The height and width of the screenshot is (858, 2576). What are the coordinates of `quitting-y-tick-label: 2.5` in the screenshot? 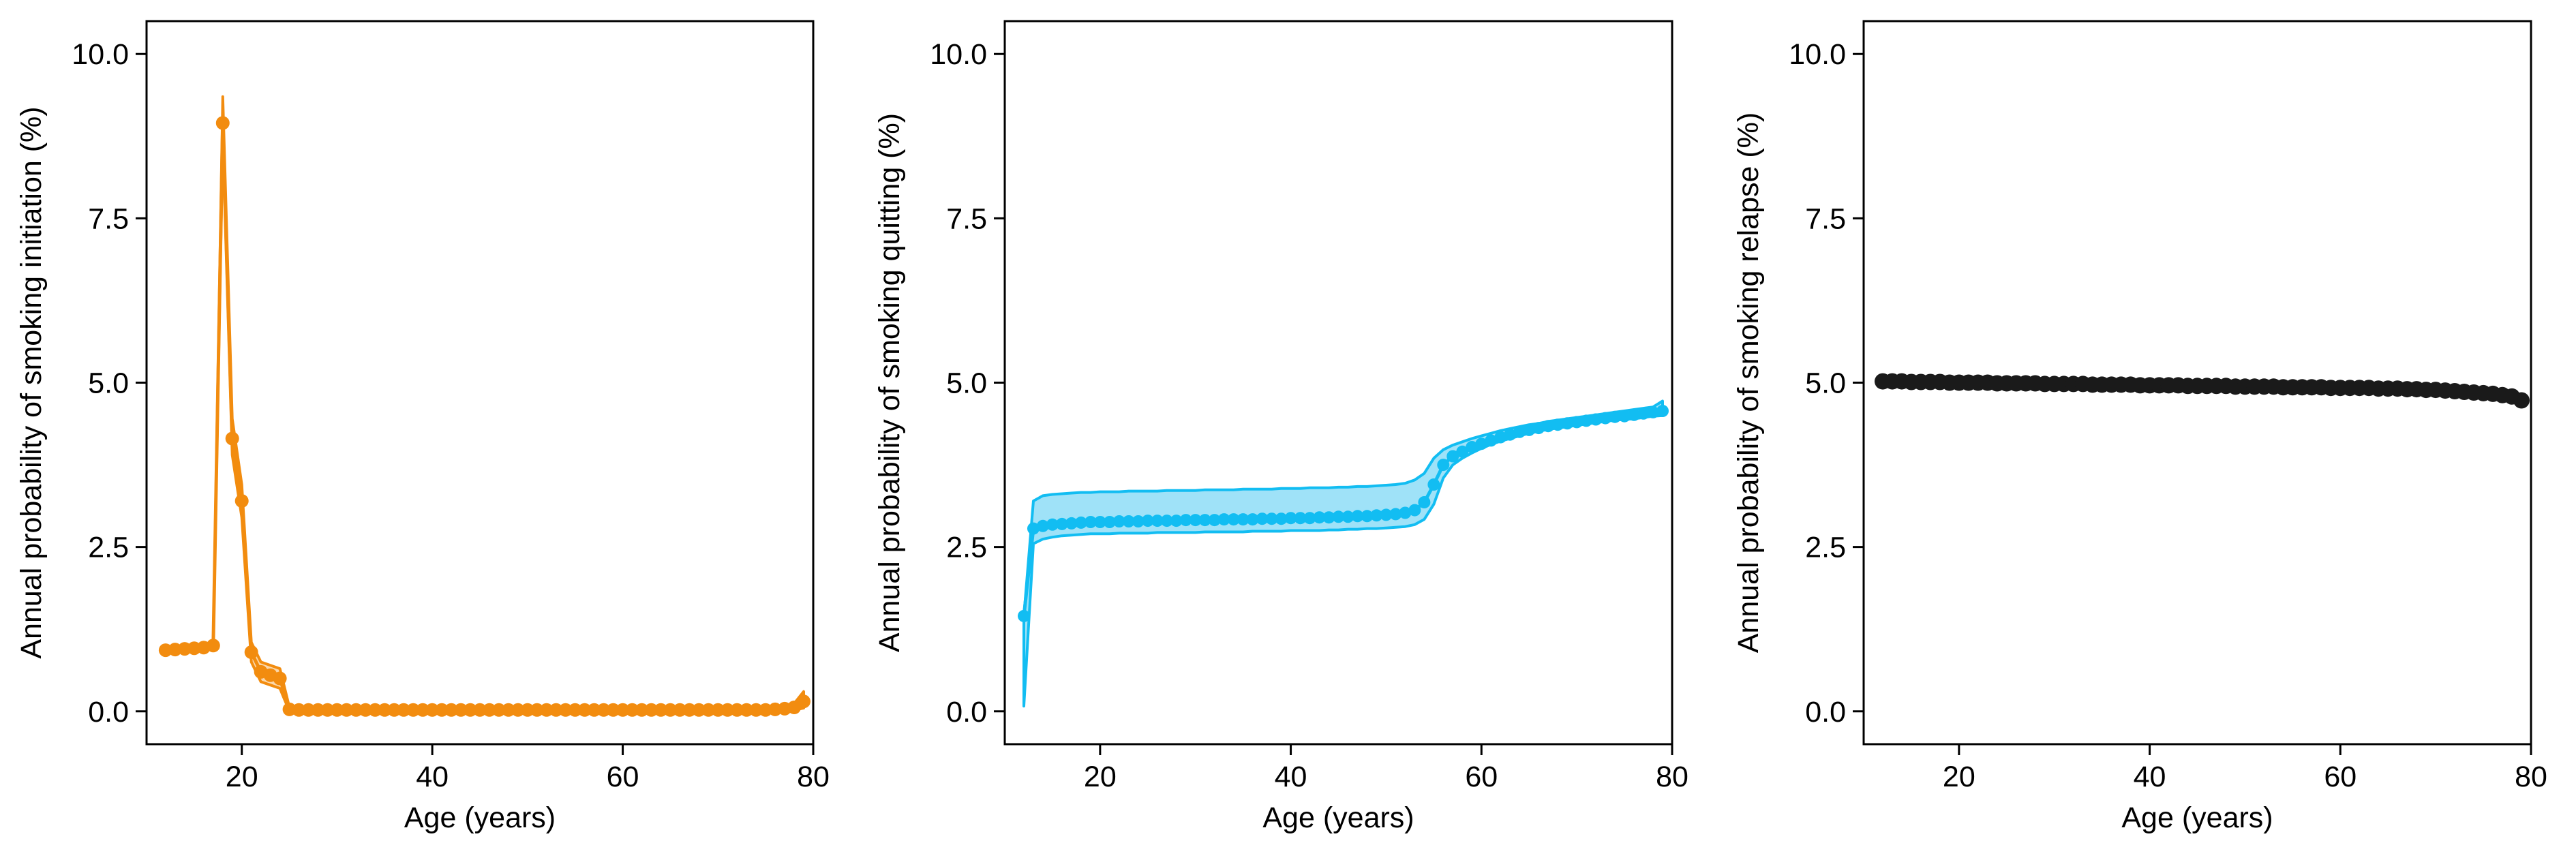 It's located at (966, 548).